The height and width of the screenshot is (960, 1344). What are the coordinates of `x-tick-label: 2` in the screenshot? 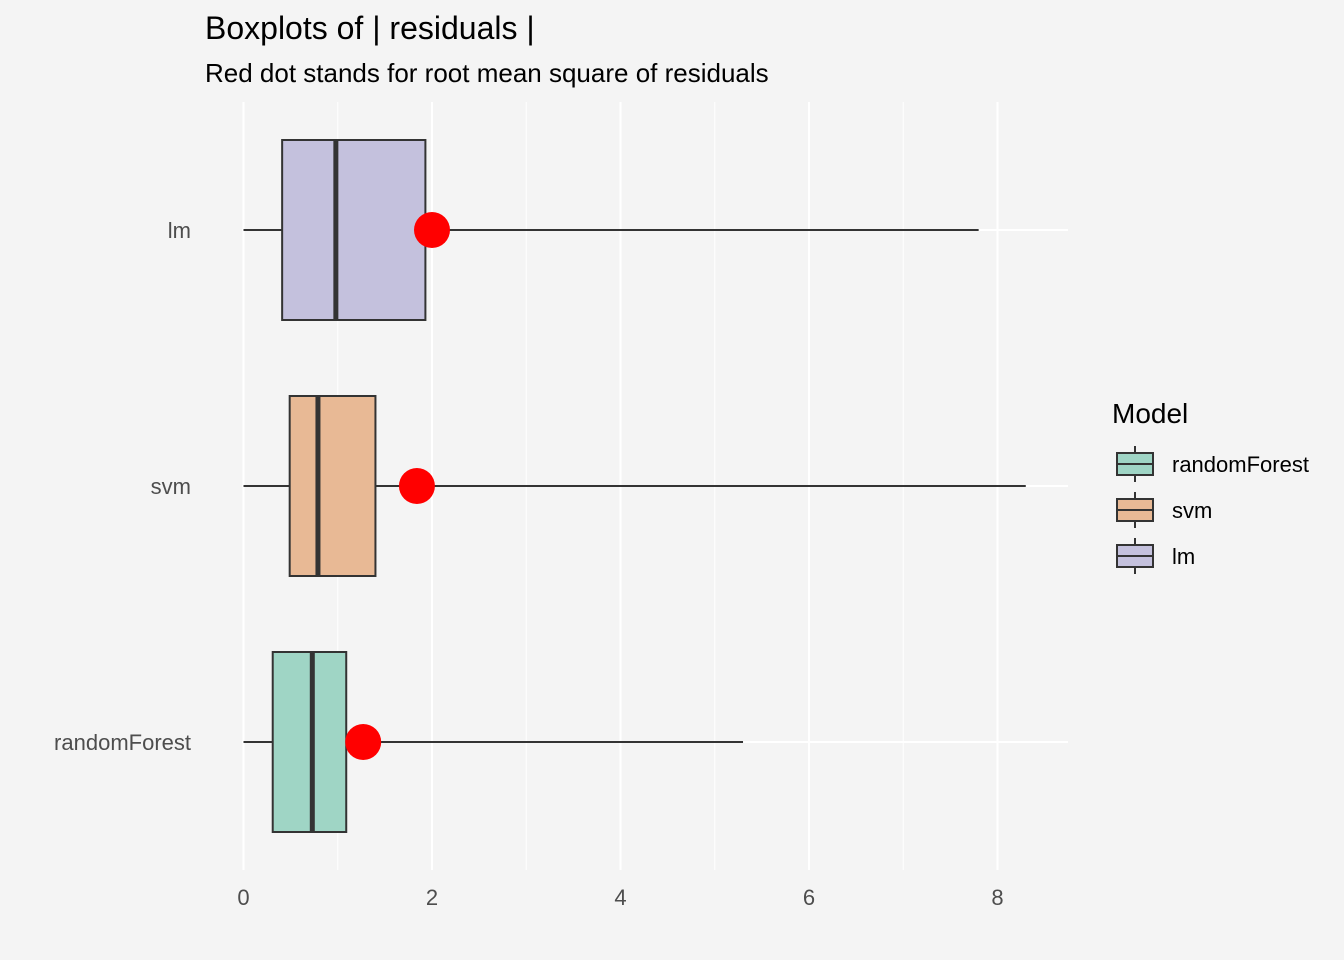 It's located at (432, 897).